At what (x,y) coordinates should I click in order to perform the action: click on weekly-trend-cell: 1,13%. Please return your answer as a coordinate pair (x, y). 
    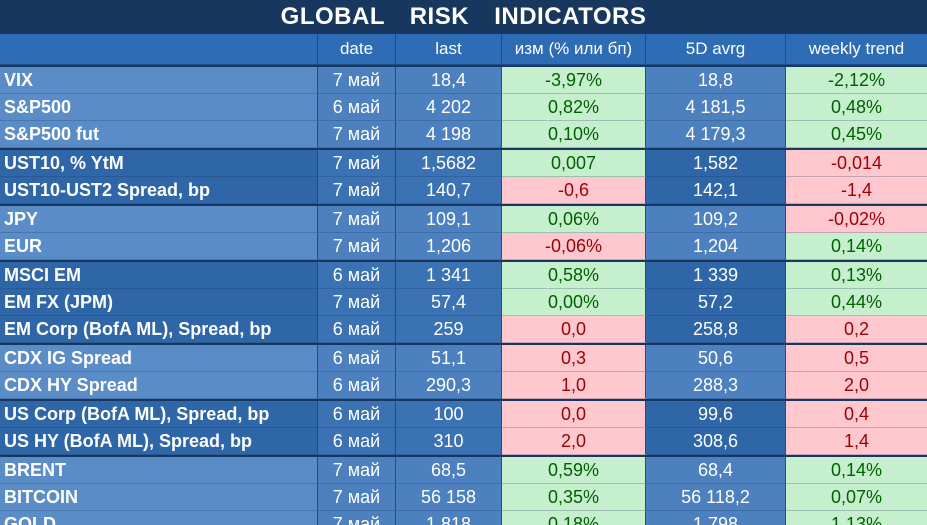
    Looking at the image, I should click on (856, 518).